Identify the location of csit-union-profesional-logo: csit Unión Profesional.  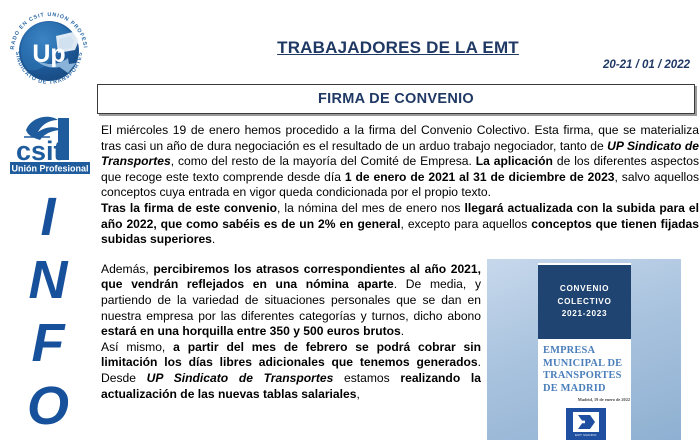
(50, 141).